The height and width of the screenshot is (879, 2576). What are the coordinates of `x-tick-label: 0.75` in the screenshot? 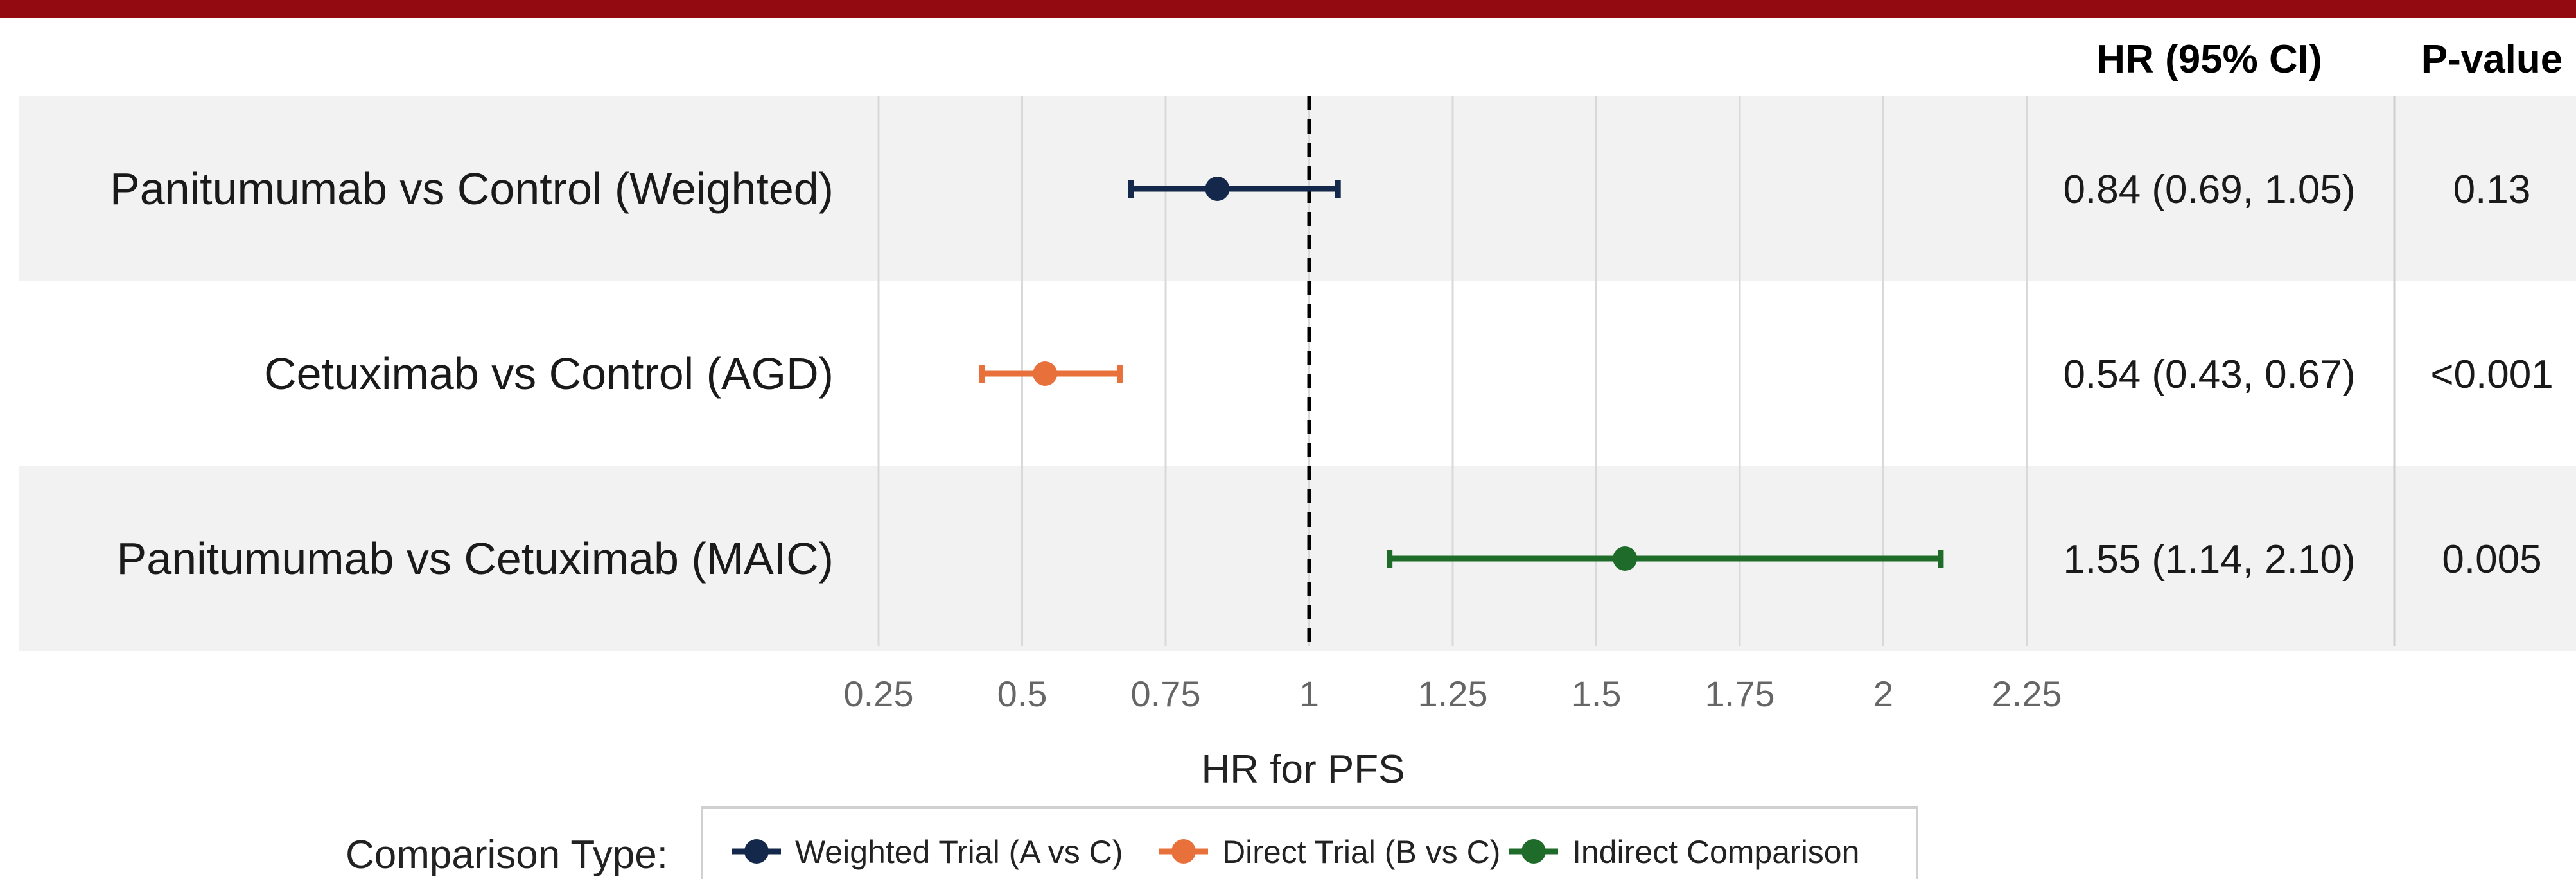 It's located at (1166, 694).